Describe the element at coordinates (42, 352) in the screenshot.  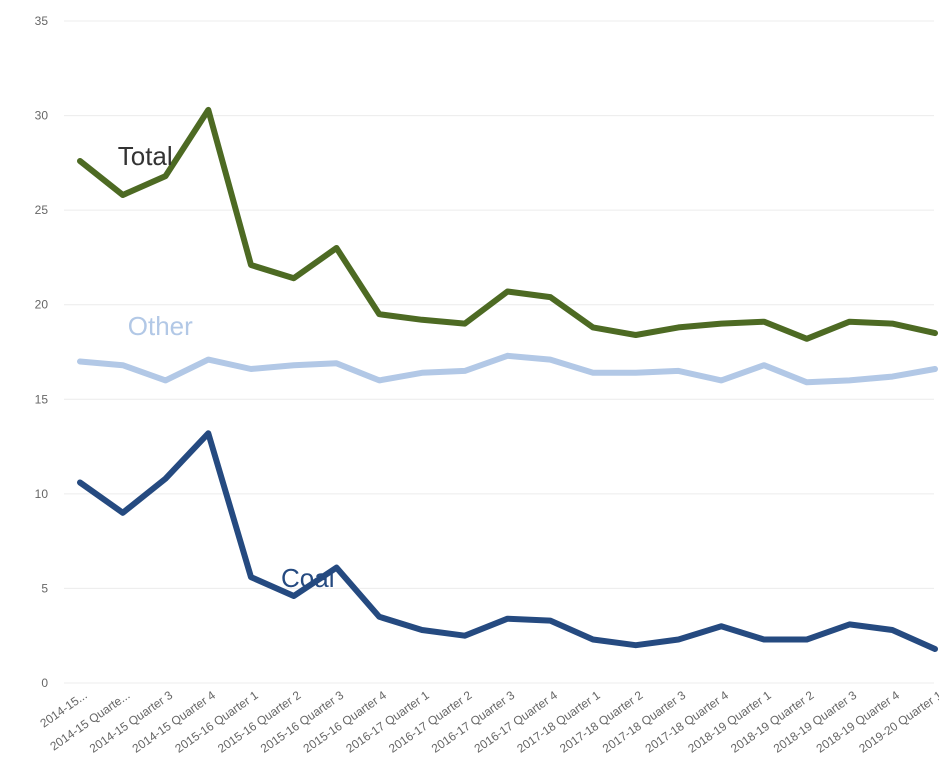
I see `y-axis-tick-labels: 0 5 10 15 20 25 30 35` at that location.